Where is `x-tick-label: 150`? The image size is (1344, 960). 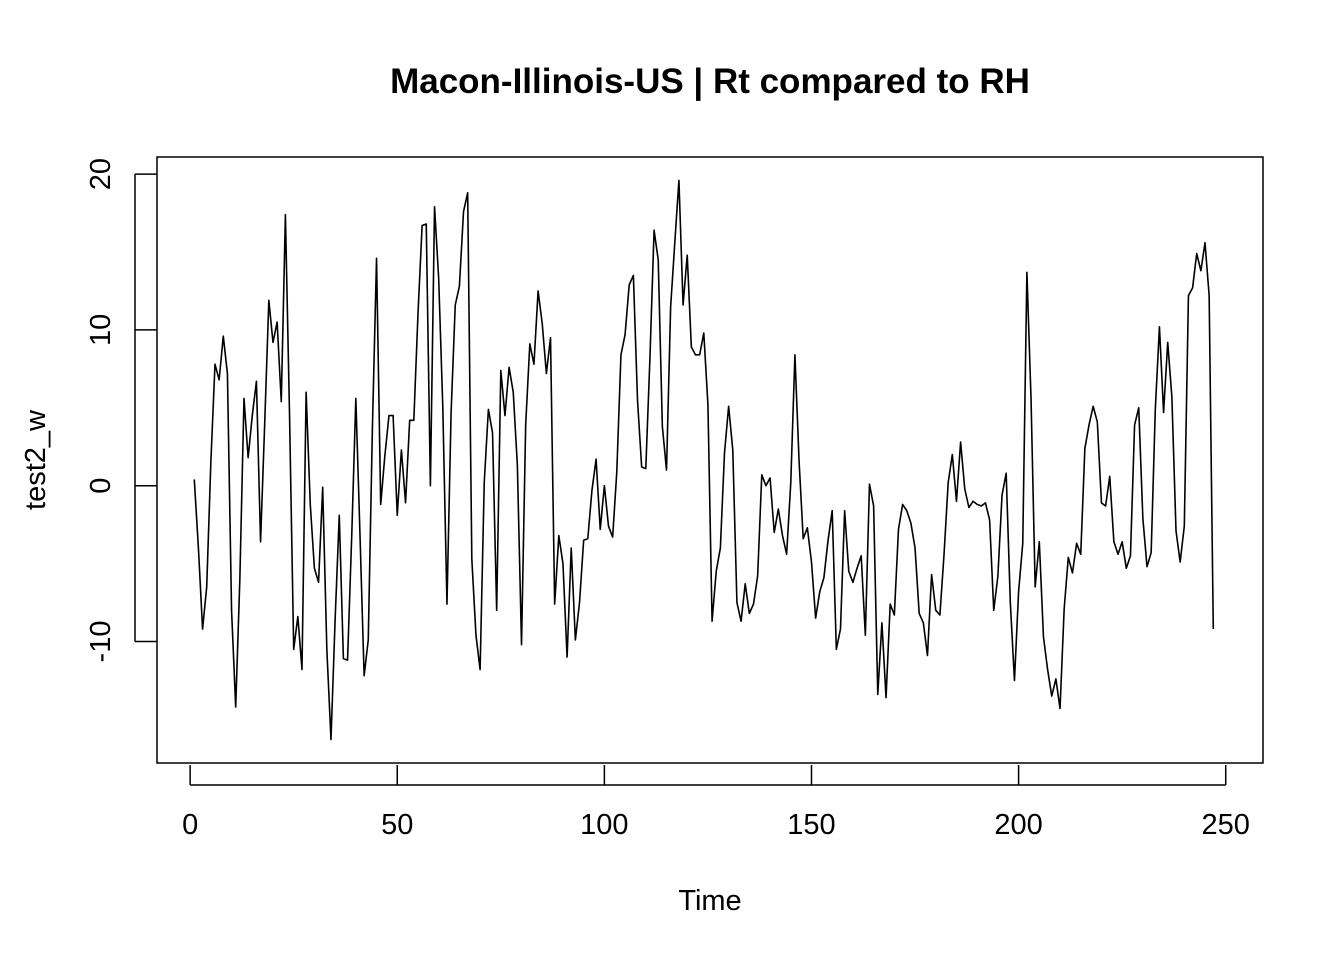 x-tick-label: 150 is located at coordinates (811, 825).